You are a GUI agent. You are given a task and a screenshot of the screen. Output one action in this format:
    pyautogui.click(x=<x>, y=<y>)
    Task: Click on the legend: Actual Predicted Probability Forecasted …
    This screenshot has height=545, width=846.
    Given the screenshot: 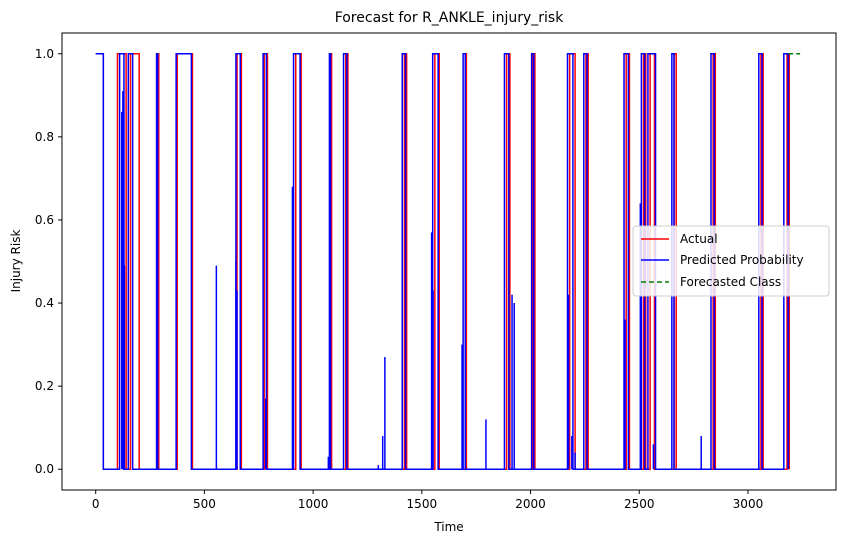 What is the action you would take?
    pyautogui.click(x=731, y=261)
    